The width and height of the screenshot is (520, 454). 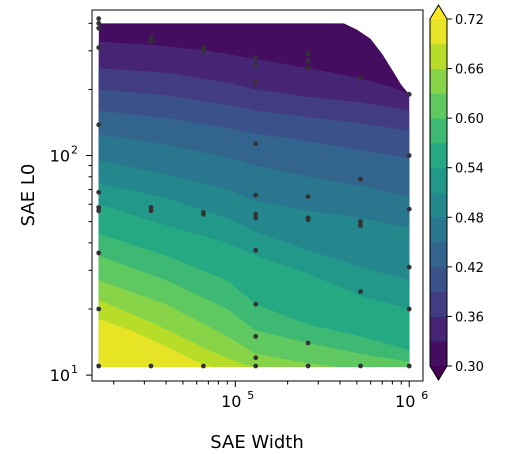 What do you see at coordinates (469, 268) in the screenshot?
I see `colorbar-tick-label: 0.42` at bounding box center [469, 268].